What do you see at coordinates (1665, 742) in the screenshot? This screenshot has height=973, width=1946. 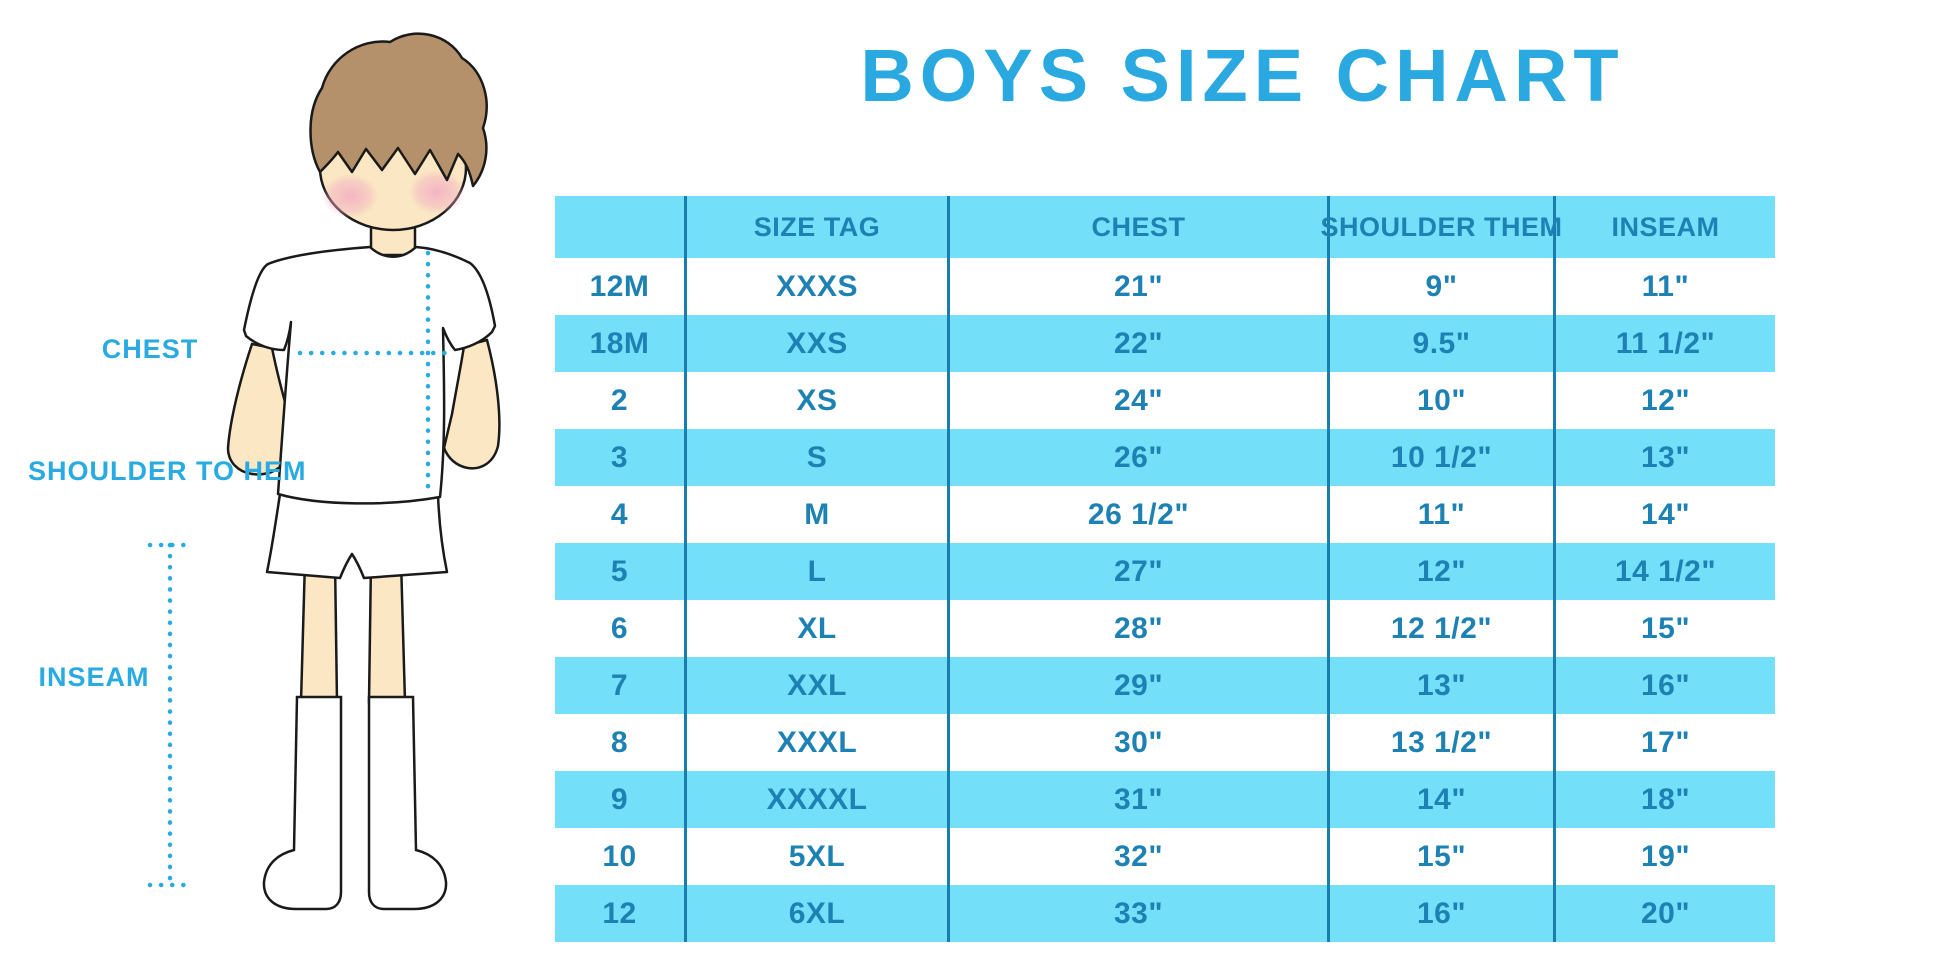 I see `table-cell: 17"` at bounding box center [1665, 742].